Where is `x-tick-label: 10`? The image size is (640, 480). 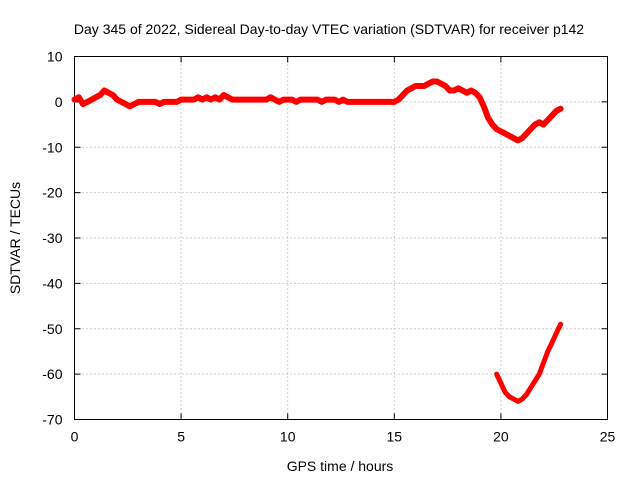 x-tick-label: 10 is located at coordinates (288, 437).